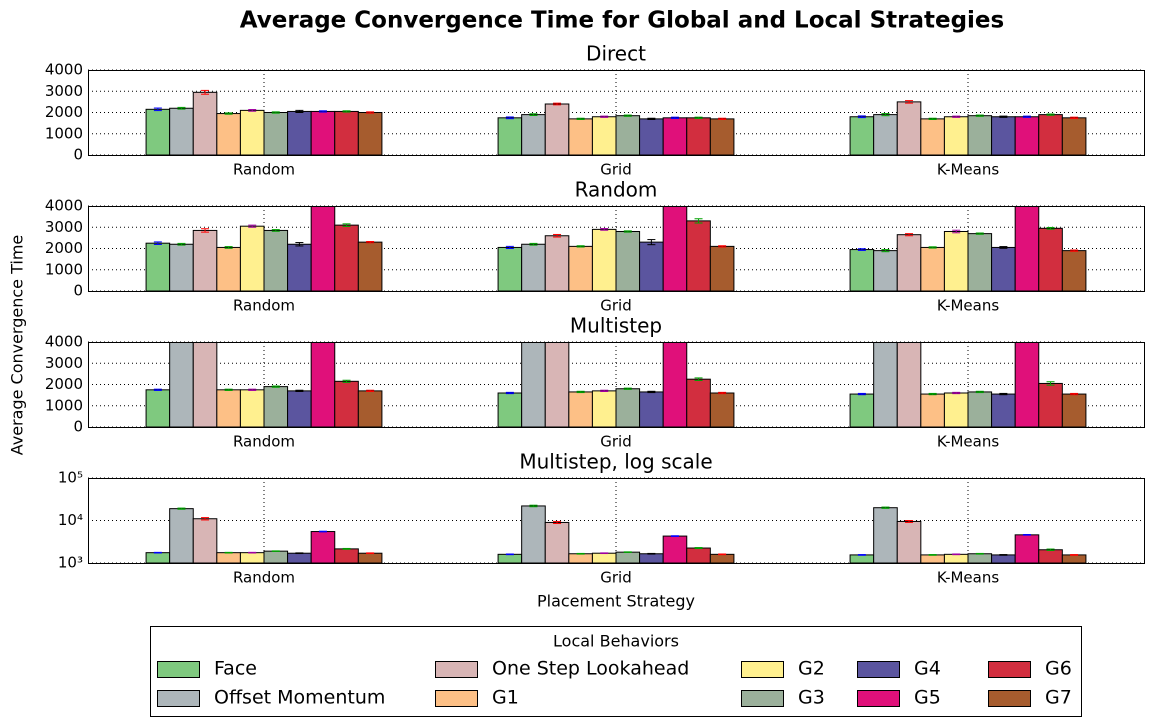 This screenshot has width=1154, height=727. I want to click on y-tick-label: 2000, so click(64, 248).